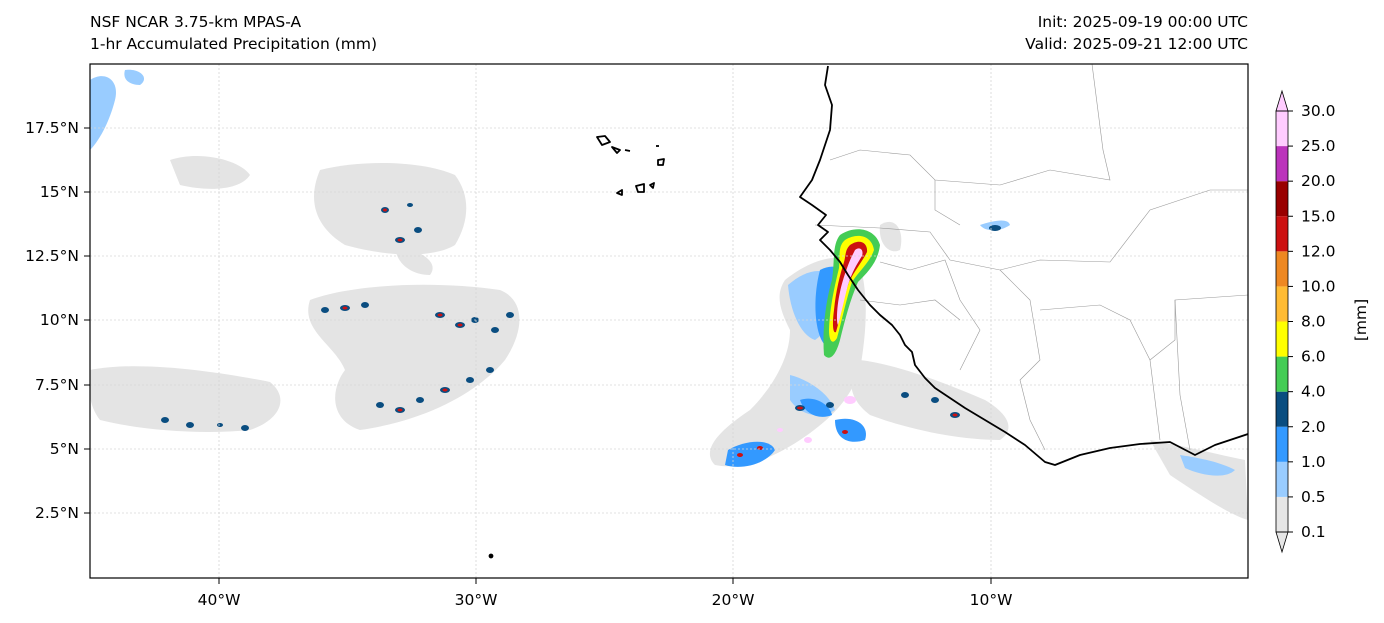 This screenshot has width=1384, height=623. What do you see at coordinates (1318, 216) in the screenshot?
I see `colorbar-tick-label: 15.0` at bounding box center [1318, 216].